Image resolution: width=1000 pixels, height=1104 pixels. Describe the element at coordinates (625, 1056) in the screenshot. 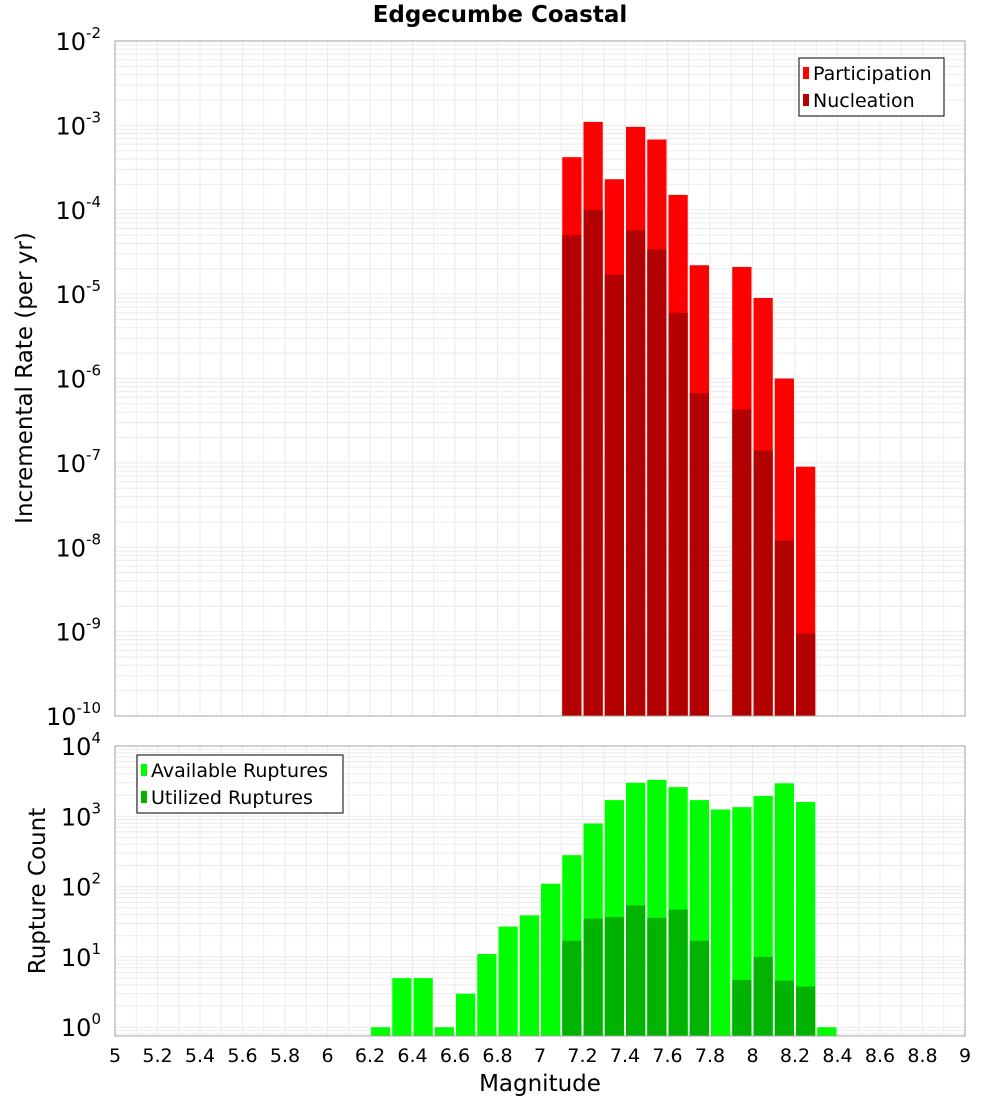

I see `x-tick-label: 7.4` at that location.